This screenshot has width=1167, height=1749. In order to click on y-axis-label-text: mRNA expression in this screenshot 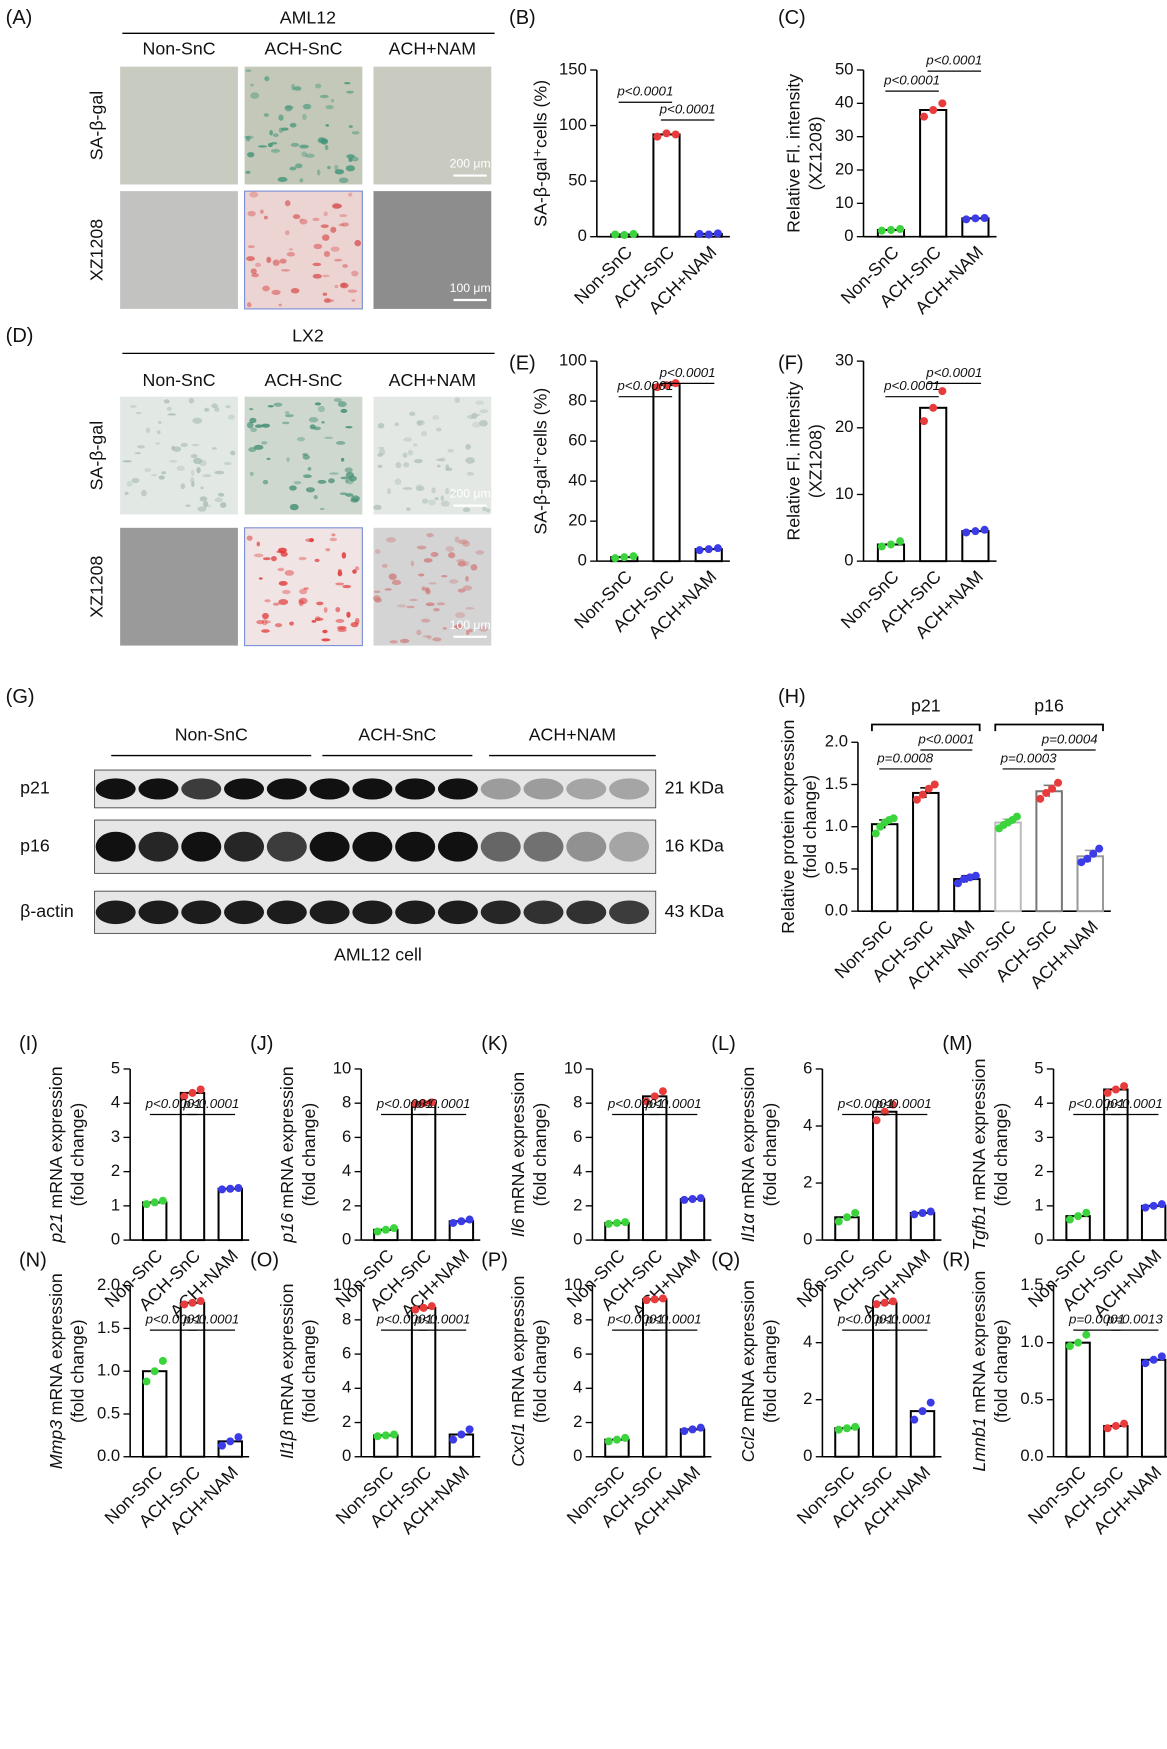, I will do `click(748, 1138)`.